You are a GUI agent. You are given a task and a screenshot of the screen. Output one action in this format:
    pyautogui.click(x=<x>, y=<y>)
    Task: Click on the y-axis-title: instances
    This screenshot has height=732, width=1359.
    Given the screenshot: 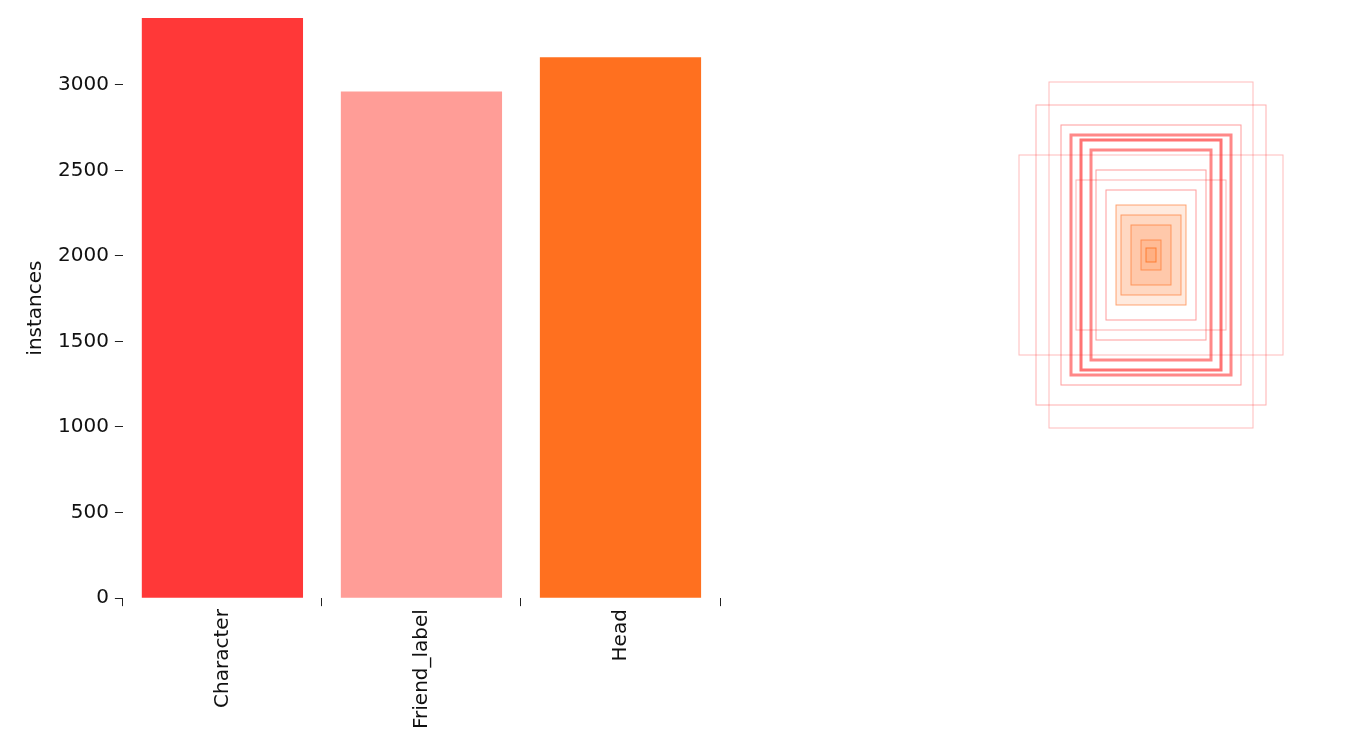 What is the action you would take?
    pyautogui.click(x=34, y=308)
    